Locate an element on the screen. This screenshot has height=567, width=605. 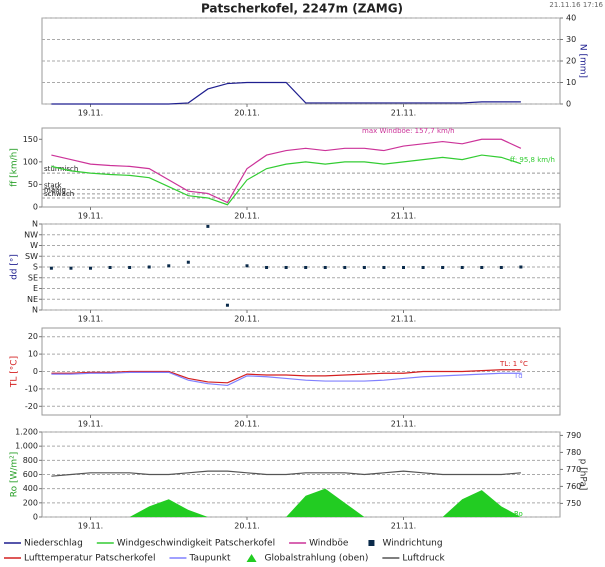
y-tick-label: 400 is located at coordinates (30, 488).